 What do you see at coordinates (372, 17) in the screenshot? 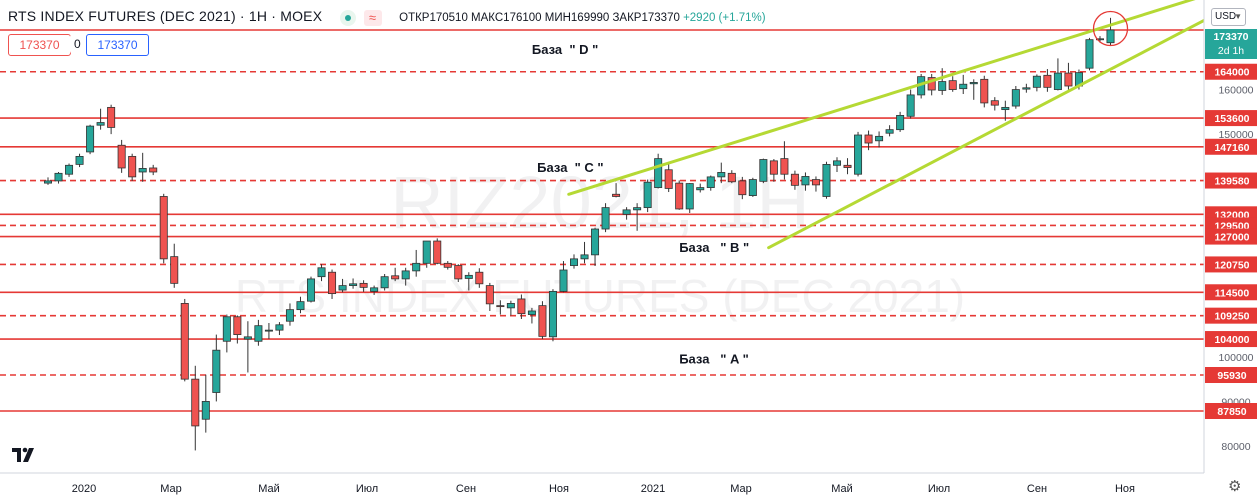
I see `compare-wave-icon: ≈` at bounding box center [372, 17].